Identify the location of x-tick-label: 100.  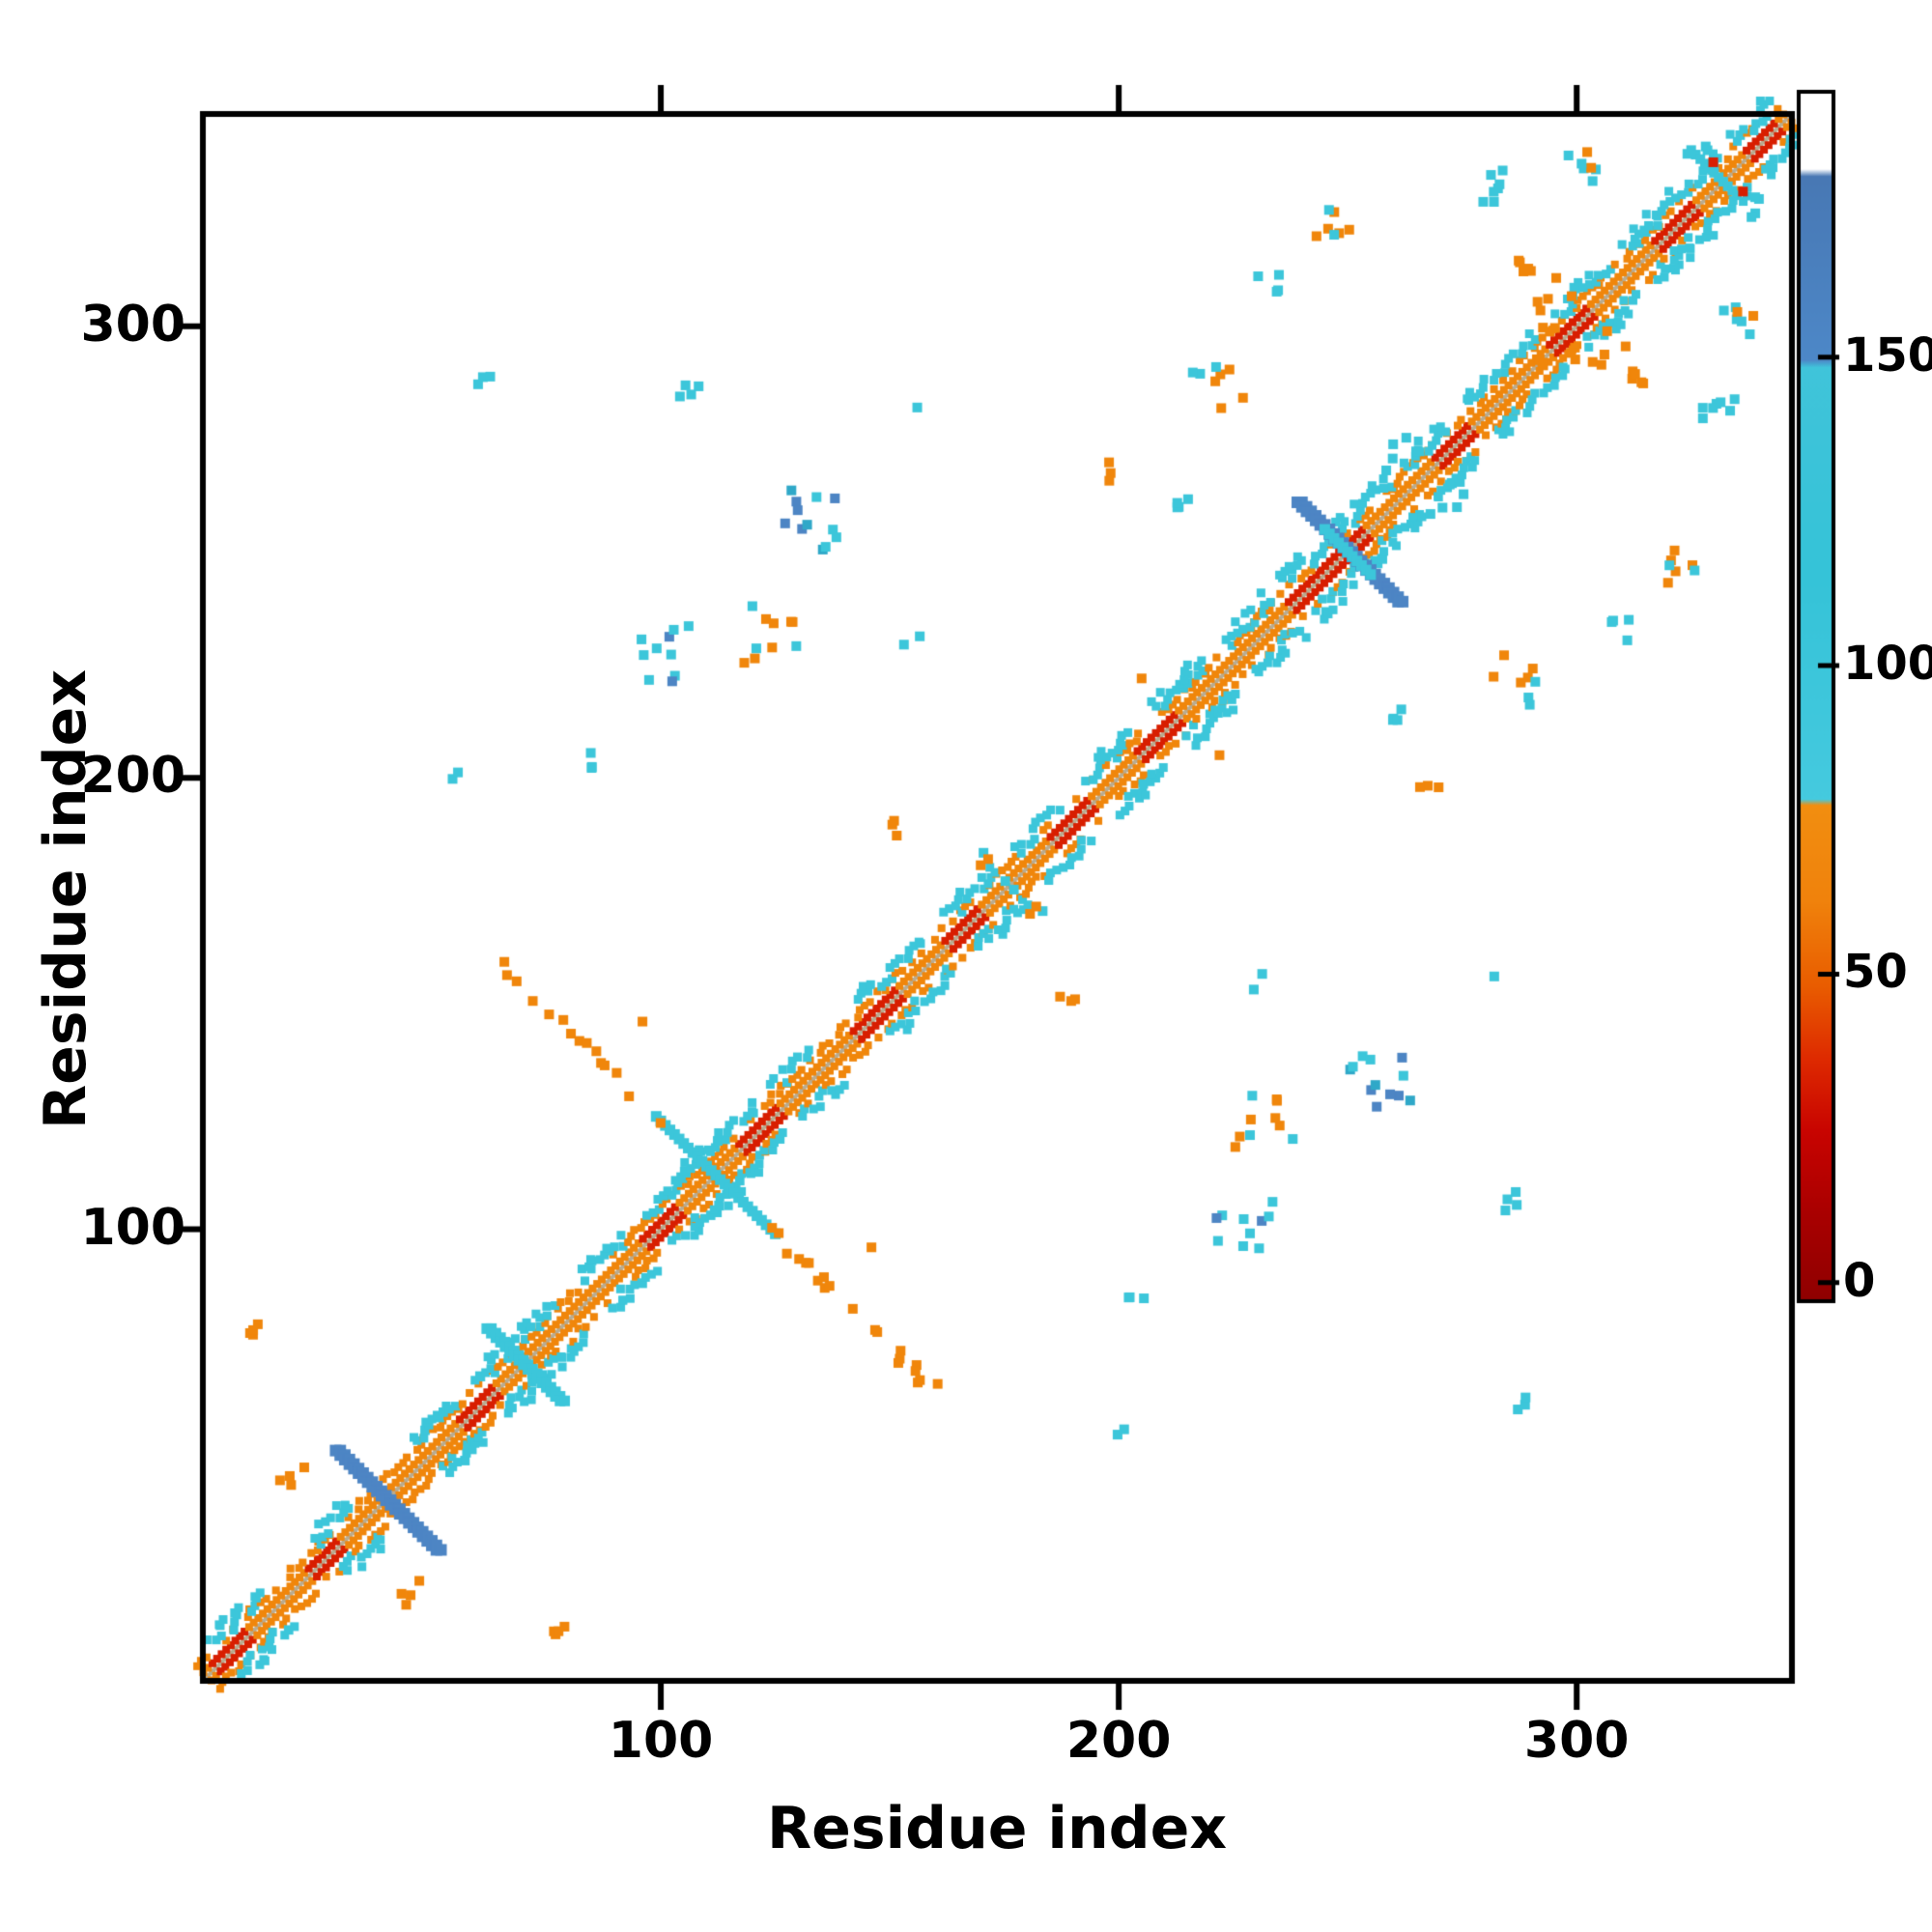
(661, 1741).